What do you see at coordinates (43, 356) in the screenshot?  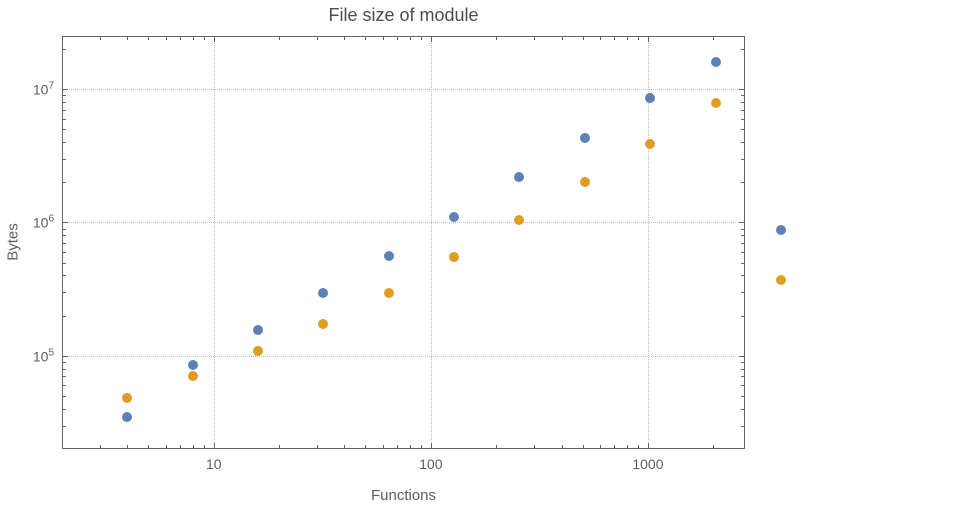 I see `y-tick-label: 10⁵` at bounding box center [43, 356].